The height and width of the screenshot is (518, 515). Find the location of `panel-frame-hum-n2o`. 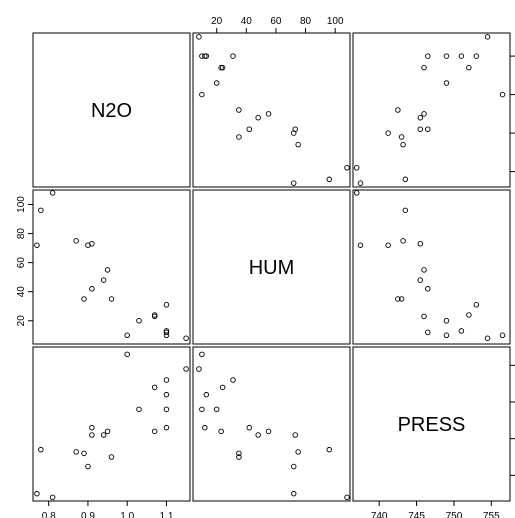

panel-frame-hum-n2o is located at coordinates (111, 267).